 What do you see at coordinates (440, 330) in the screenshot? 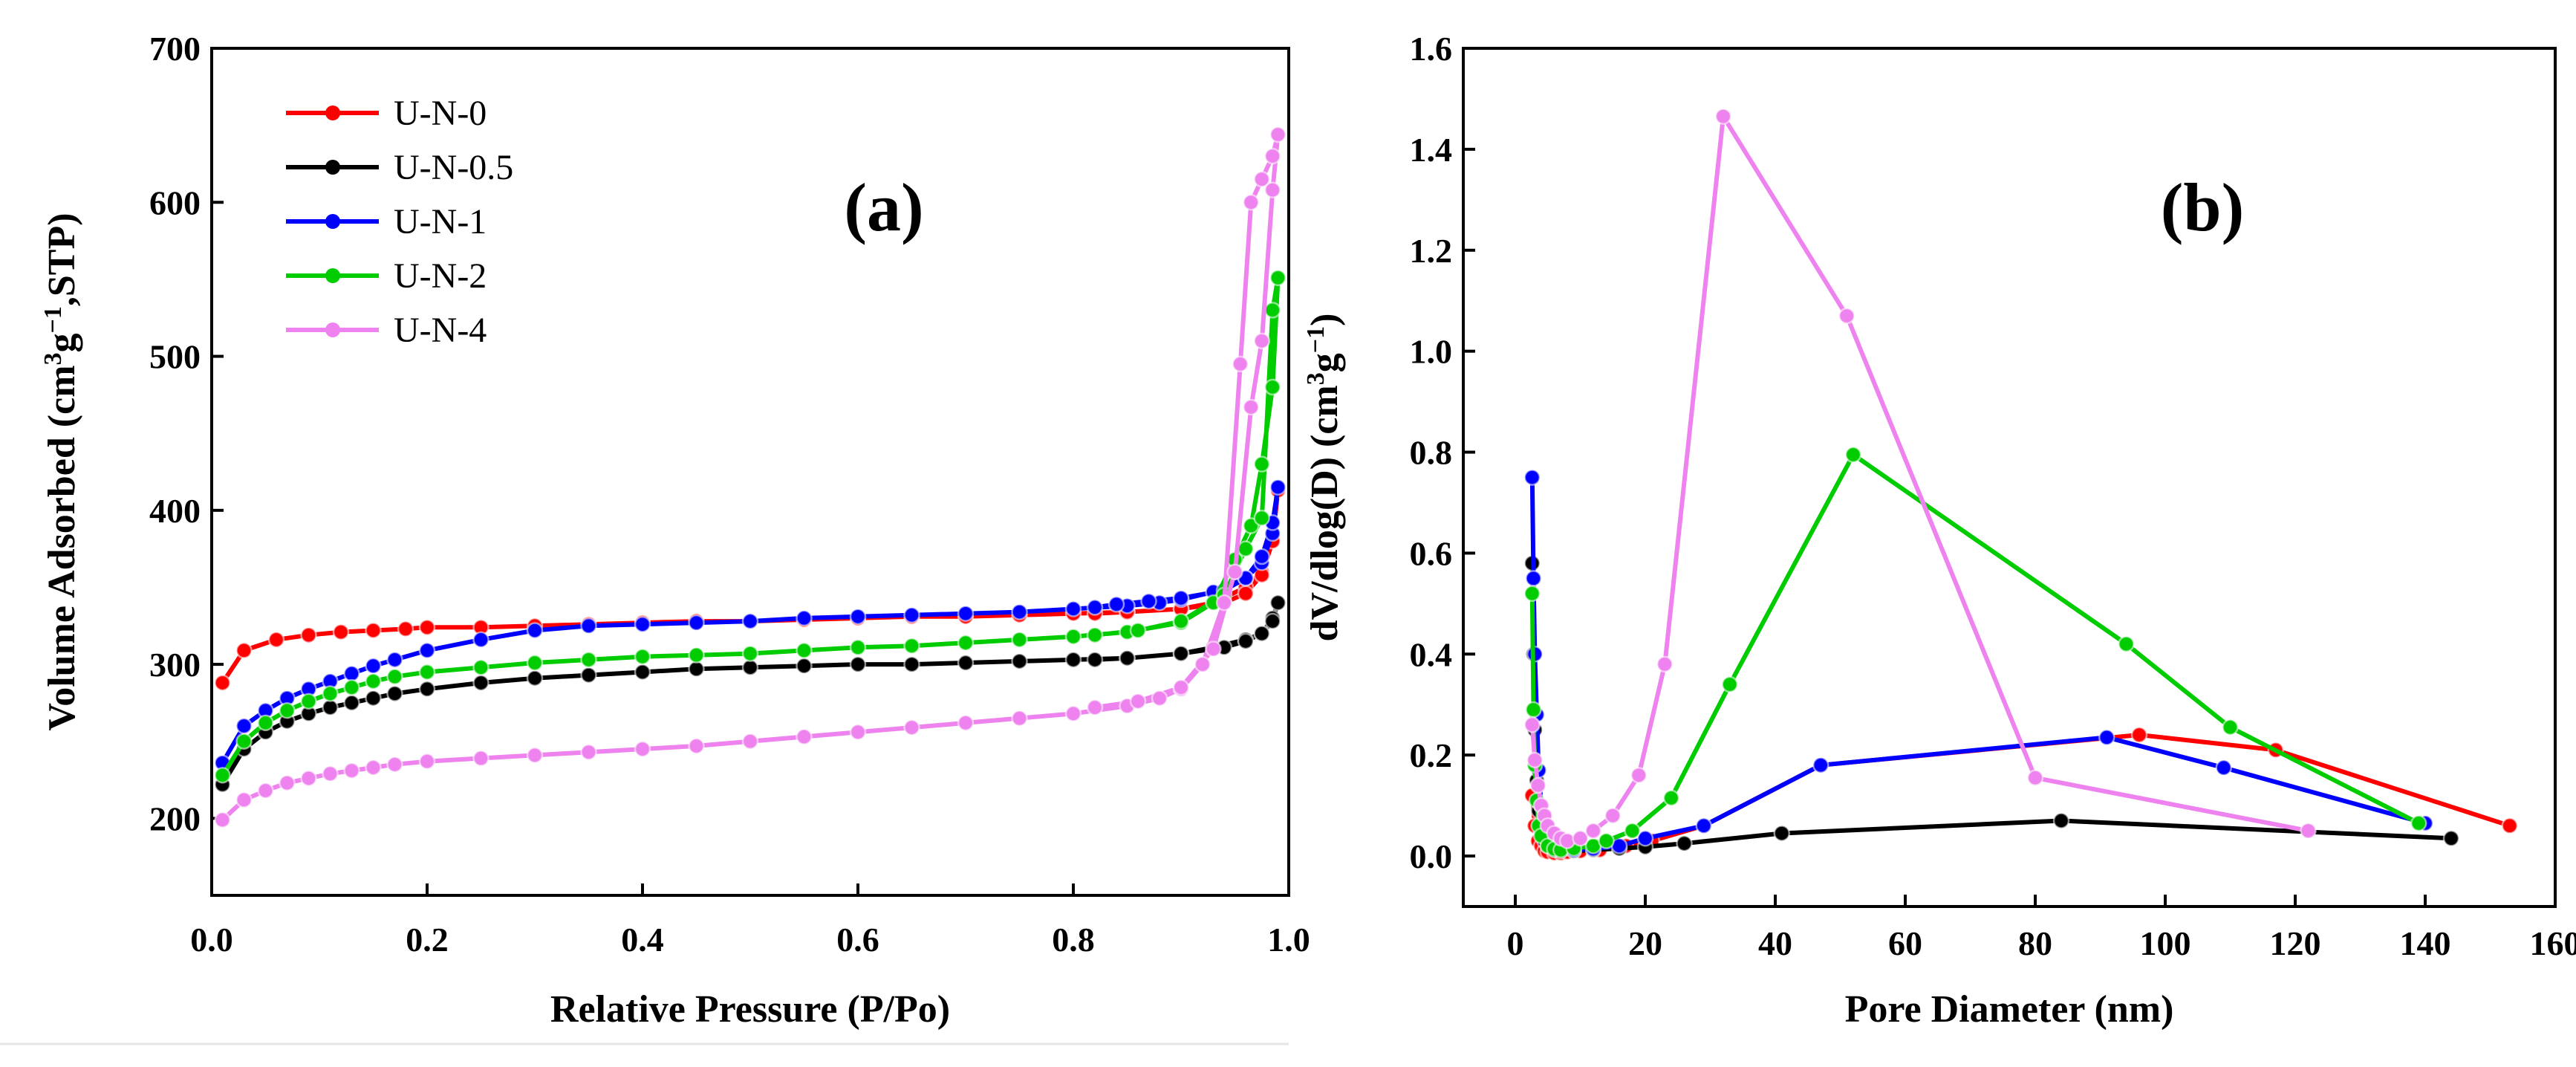
I see `legend-label: U-N-4` at bounding box center [440, 330].